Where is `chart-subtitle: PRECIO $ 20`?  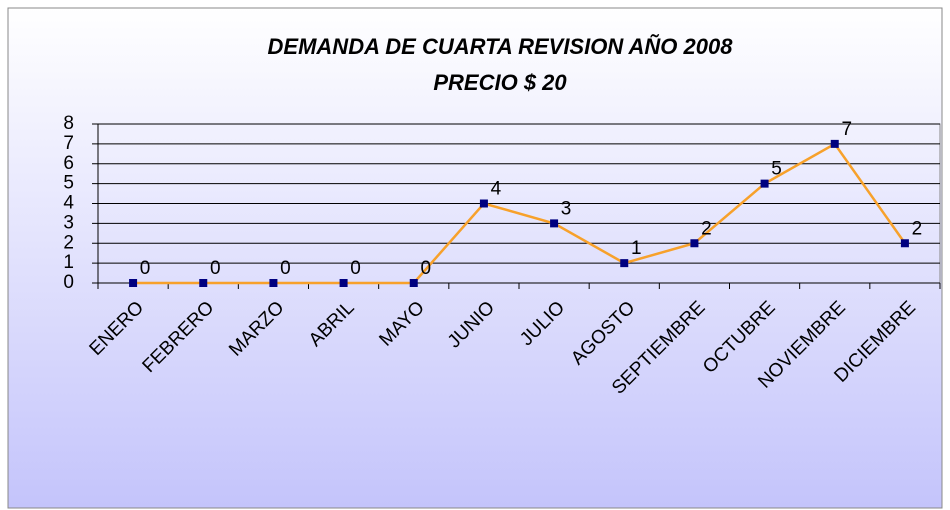
chart-subtitle: PRECIO $ 20 is located at coordinates (500, 82).